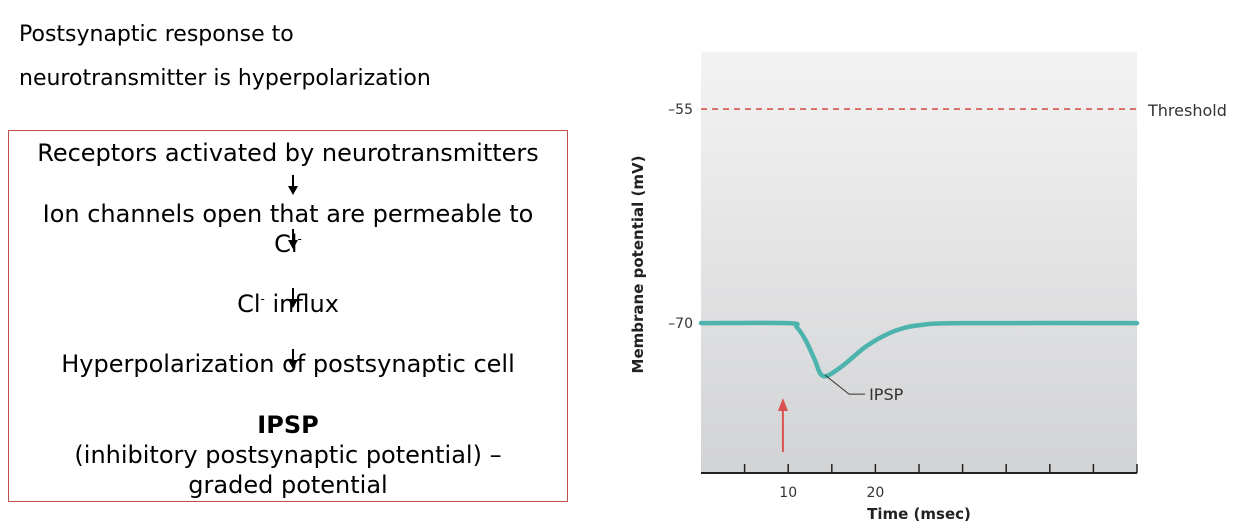  Describe the element at coordinates (638, 265) in the screenshot. I see `y-axis-label: Membrane potential (mV)` at that location.